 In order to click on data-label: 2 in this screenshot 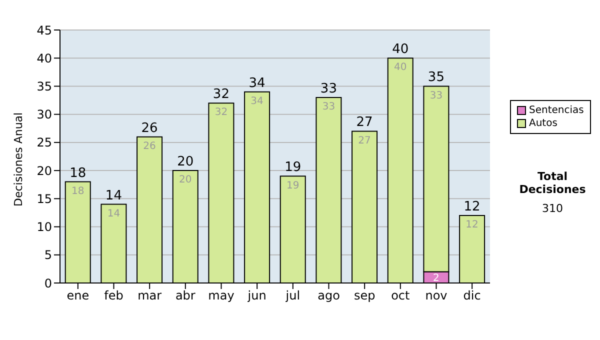, I will do `click(436, 278)`.